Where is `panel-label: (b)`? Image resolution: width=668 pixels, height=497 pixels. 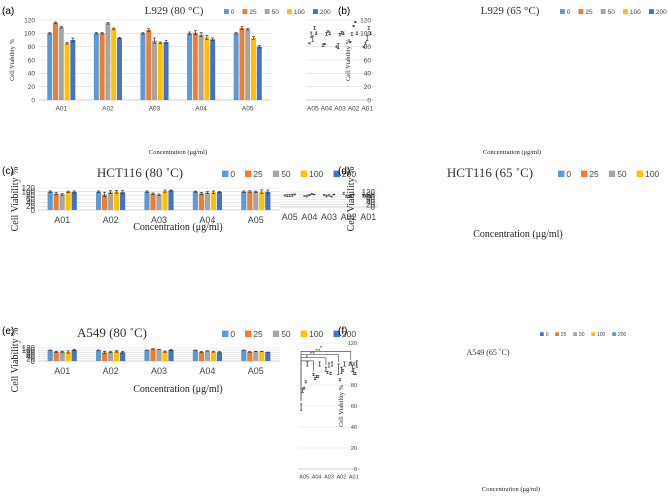
panel-label: (b) is located at coordinates (344, 11).